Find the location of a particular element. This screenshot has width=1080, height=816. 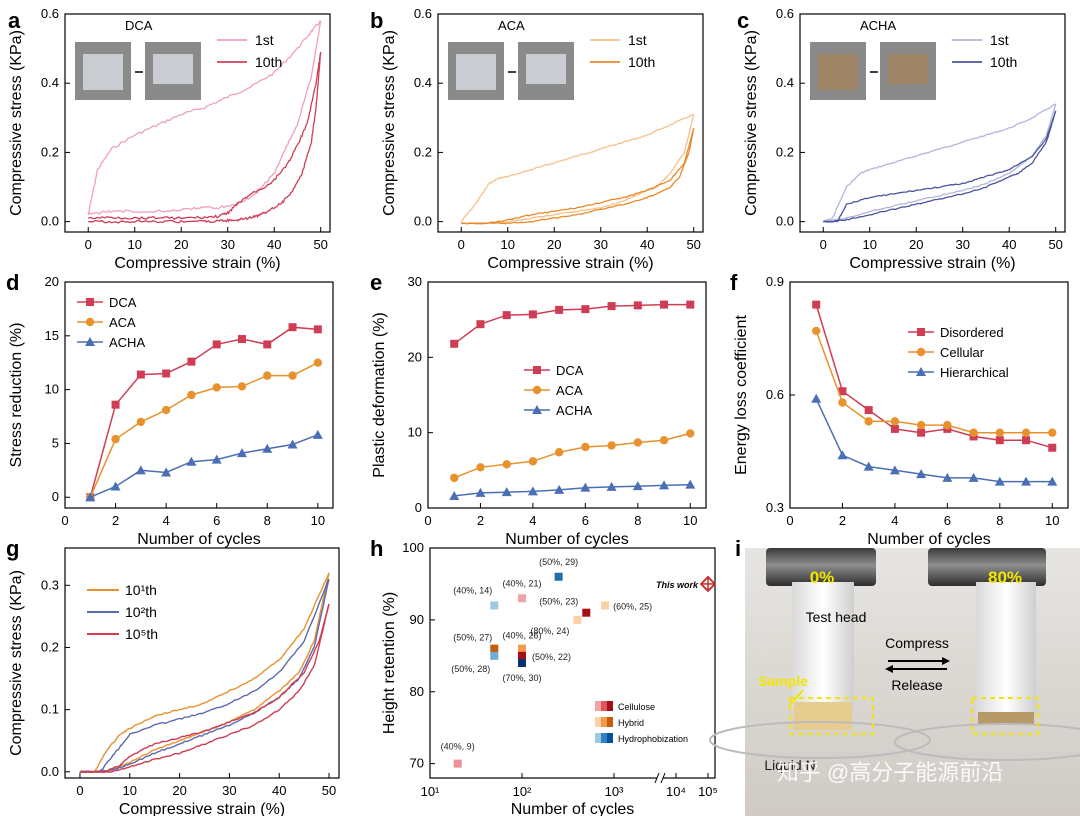

legend-label-10¹th: 10¹th is located at coordinates (141, 590).